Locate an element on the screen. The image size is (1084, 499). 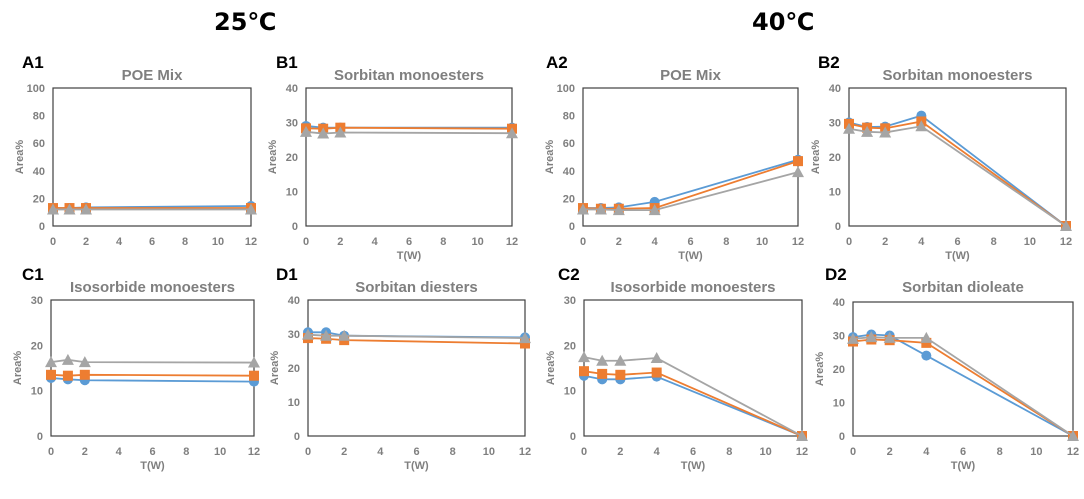
heading-25c: 25℃ is located at coordinates (245, 22).